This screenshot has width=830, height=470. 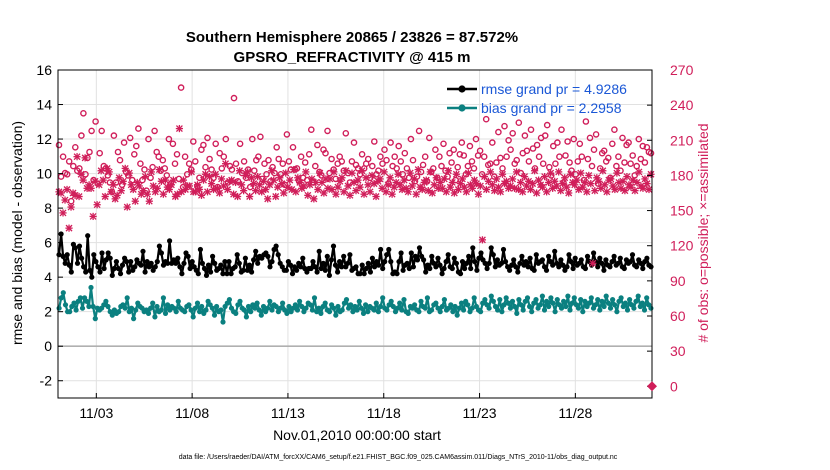 What do you see at coordinates (682, 105) in the screenshot?
I see `y2-tick-label: 240` at bounding box center [682, 105].